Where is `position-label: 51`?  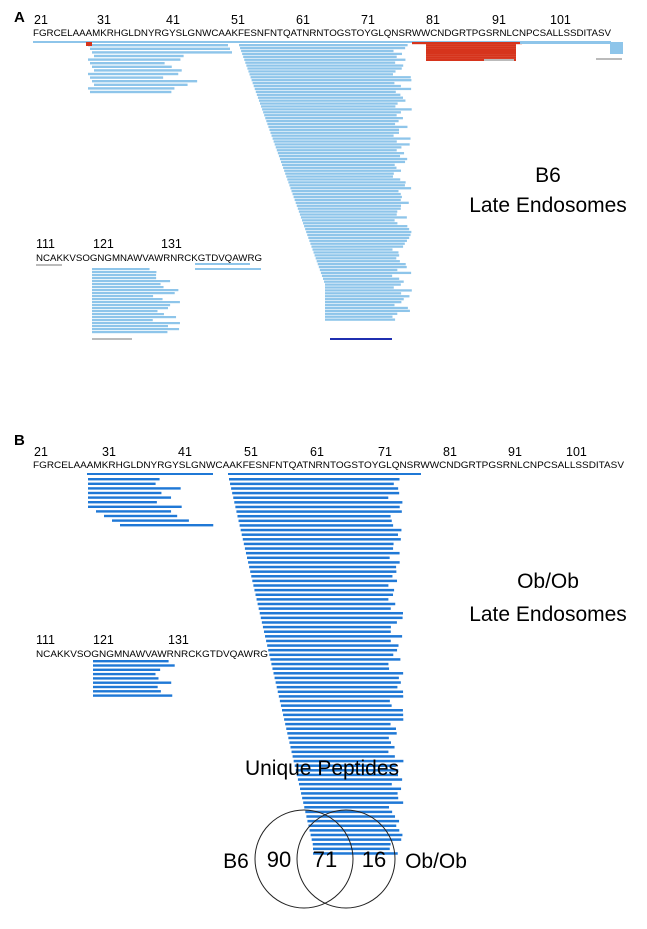
position-label: 51 is located at coordinates (251, 452).